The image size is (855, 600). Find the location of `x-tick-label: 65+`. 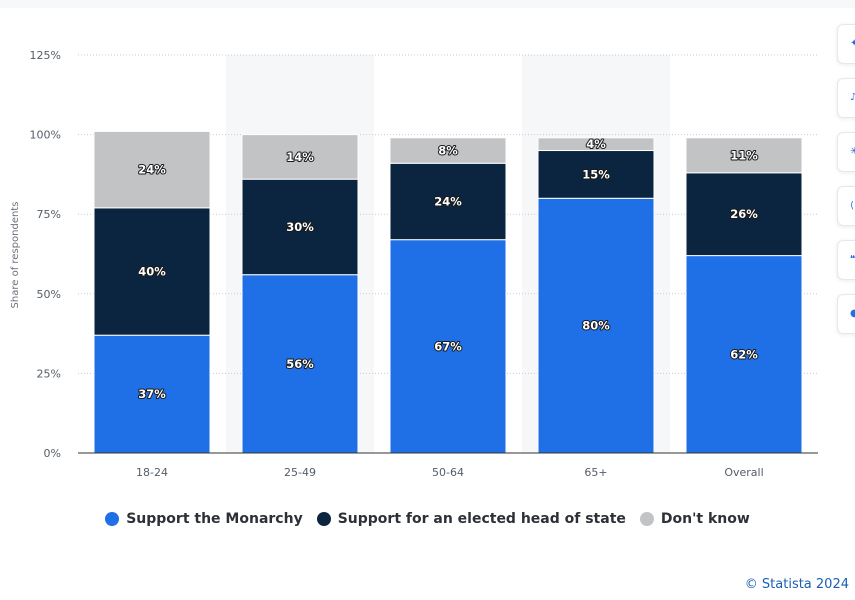

x-tick-label: 65+ is located at coordinates (595, 472).